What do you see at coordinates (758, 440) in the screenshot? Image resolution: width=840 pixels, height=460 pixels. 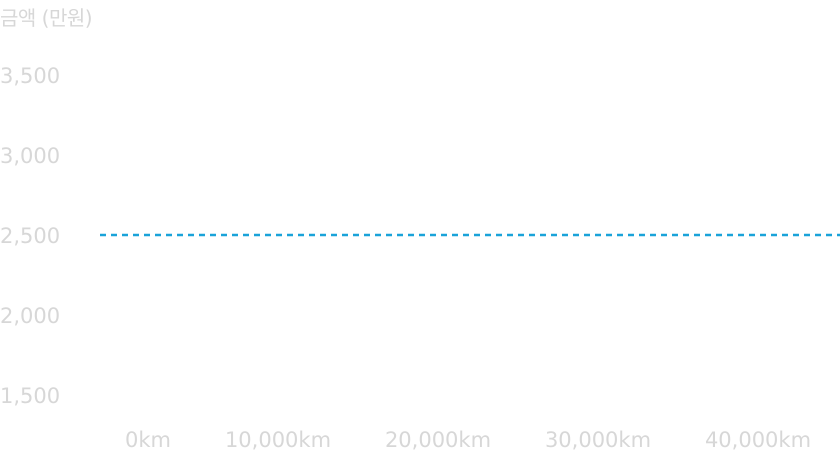 I see `x-tick-label: 40,000km` at bounding box center [758, 440].